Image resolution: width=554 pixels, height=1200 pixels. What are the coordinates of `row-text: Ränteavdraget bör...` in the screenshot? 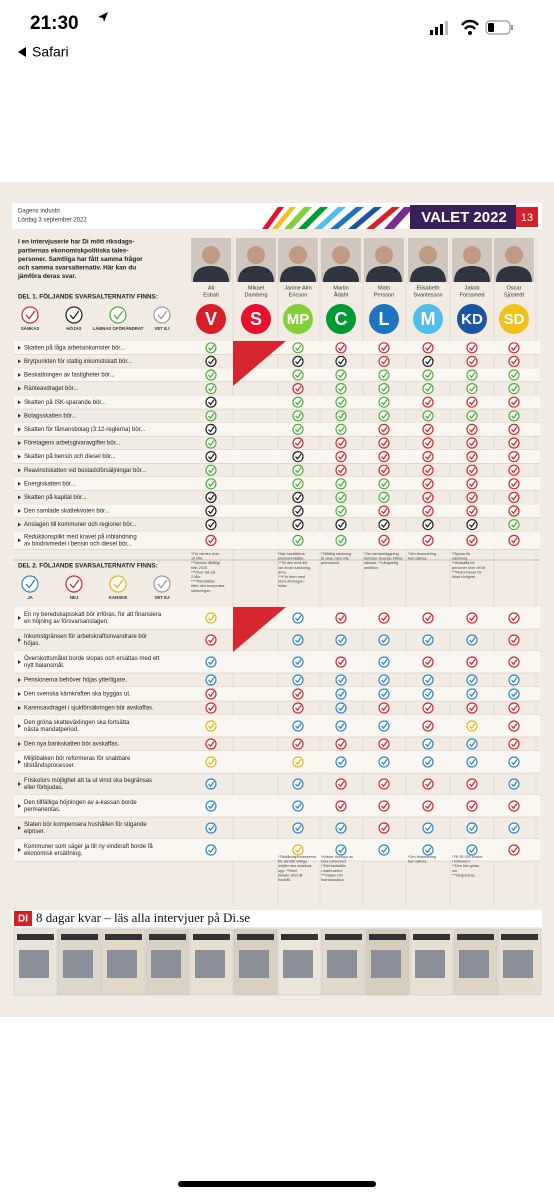 It's located at (51, 389).